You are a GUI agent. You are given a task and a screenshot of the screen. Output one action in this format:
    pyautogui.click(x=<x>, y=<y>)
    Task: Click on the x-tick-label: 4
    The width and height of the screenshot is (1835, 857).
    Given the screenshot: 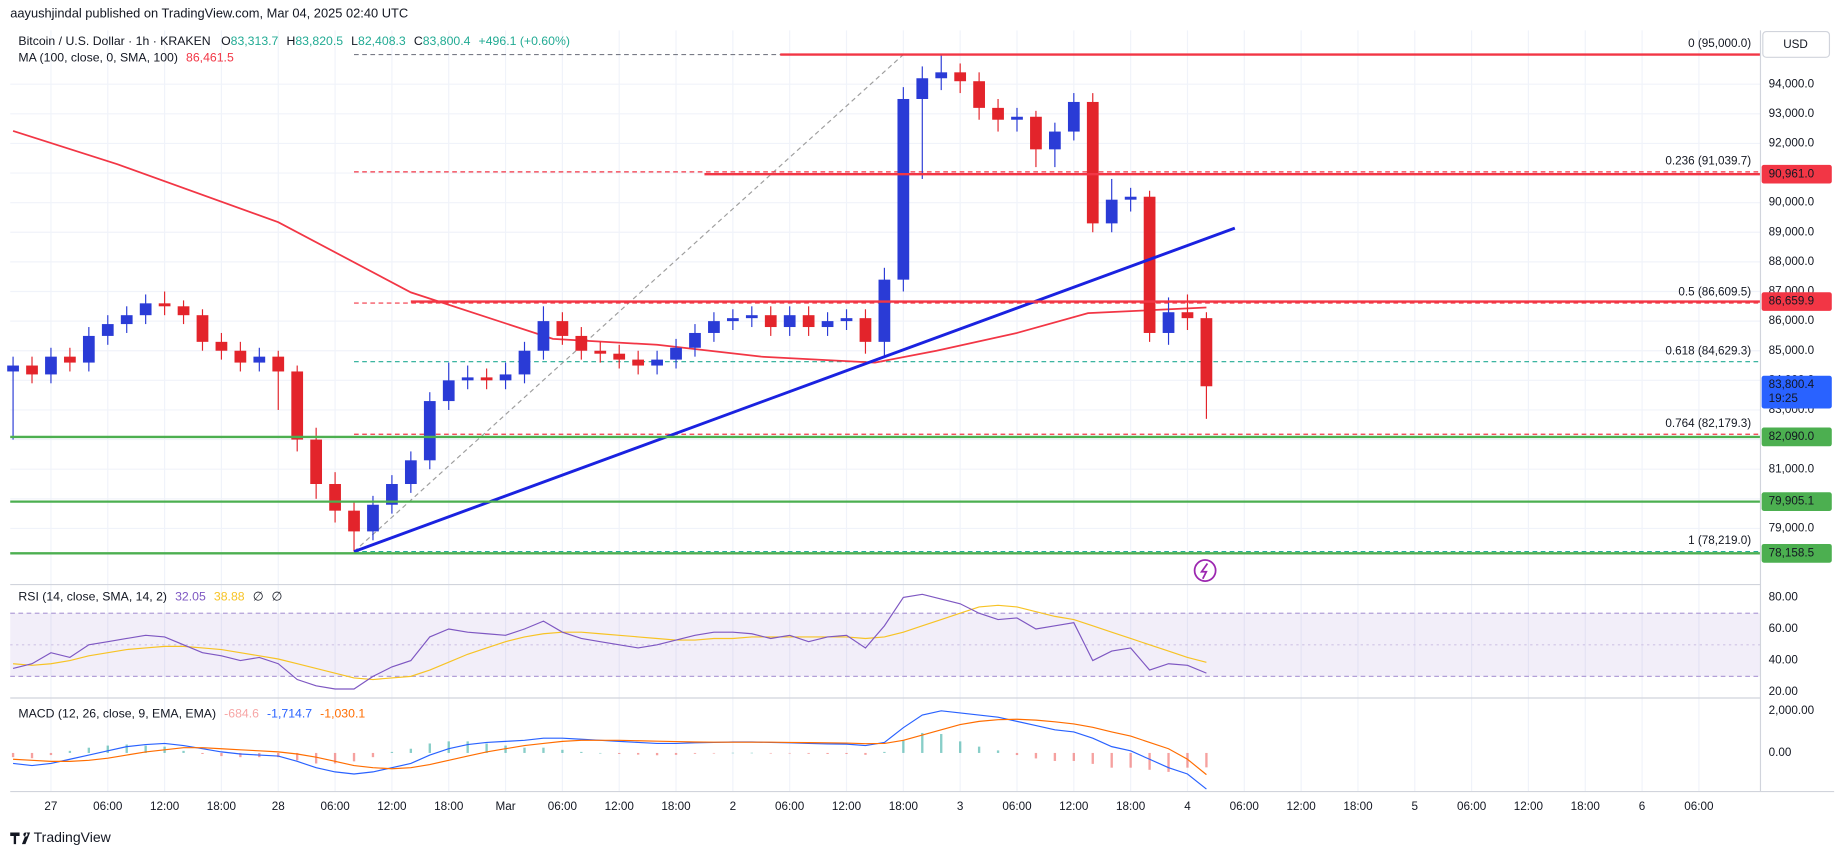 What is the action you would take?
    pyautogui.click(x=1187, y=806)
    